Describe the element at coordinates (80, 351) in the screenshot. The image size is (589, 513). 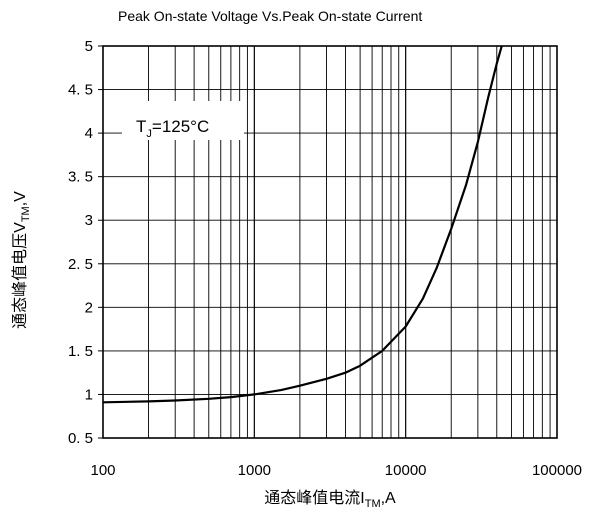
I see `y-tick-label: 1. 5` at that location.